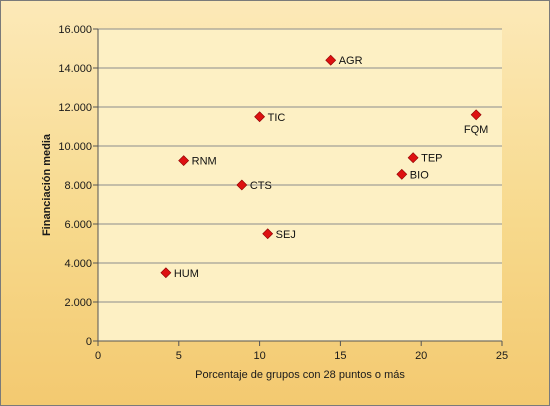 The image size is (550, 406). What do you see at coordinates (340, 356) in the screenshot?
I see `x-tick-label: 15` at bounding box center [340, 356].